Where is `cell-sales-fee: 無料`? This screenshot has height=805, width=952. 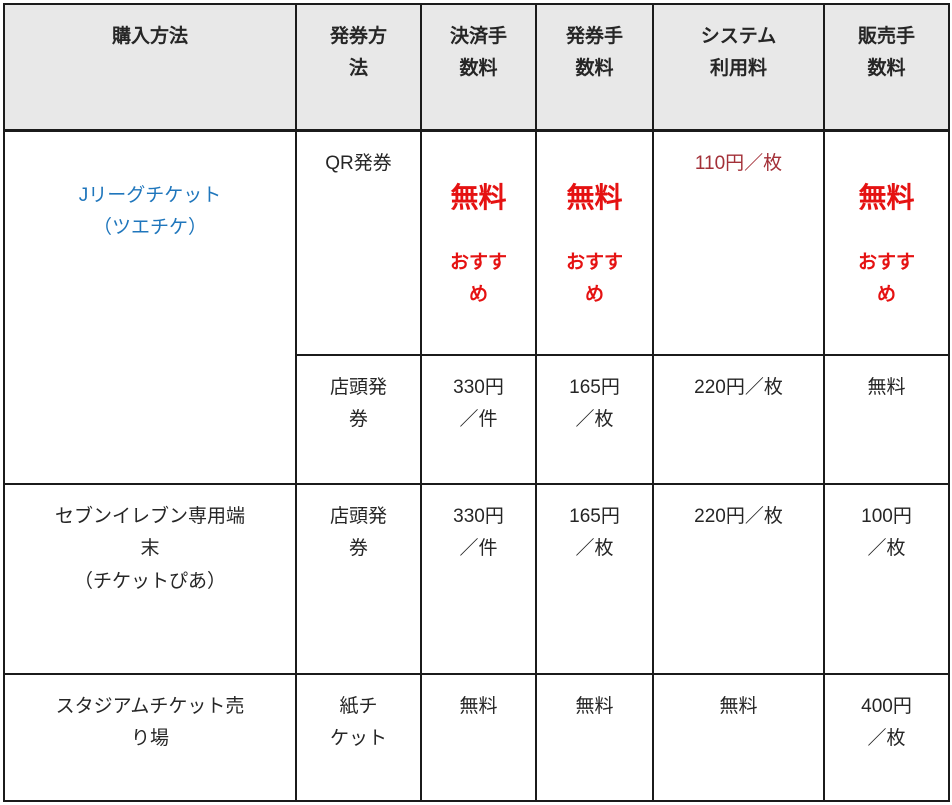 cell-sales-fee: 無料 is located at coordinates (886, 419).